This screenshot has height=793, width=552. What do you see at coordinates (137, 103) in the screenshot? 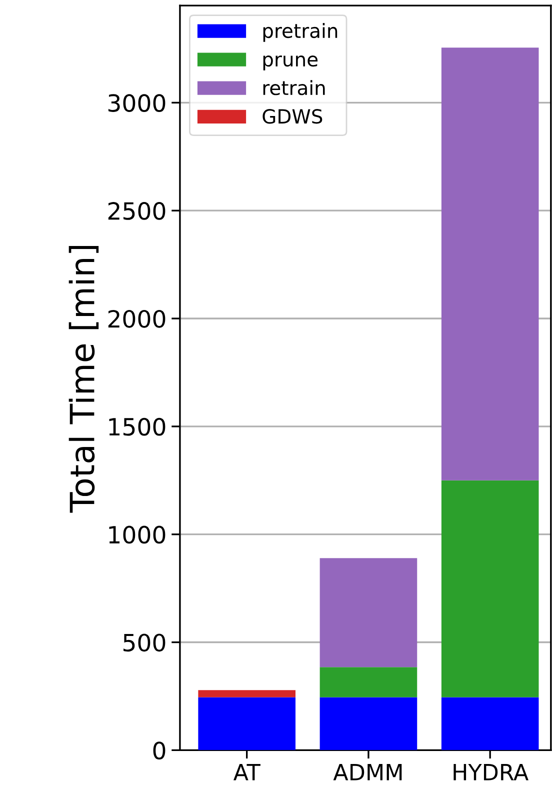
I see `y-tick-label: 3000` at bounding box center [137, 103].